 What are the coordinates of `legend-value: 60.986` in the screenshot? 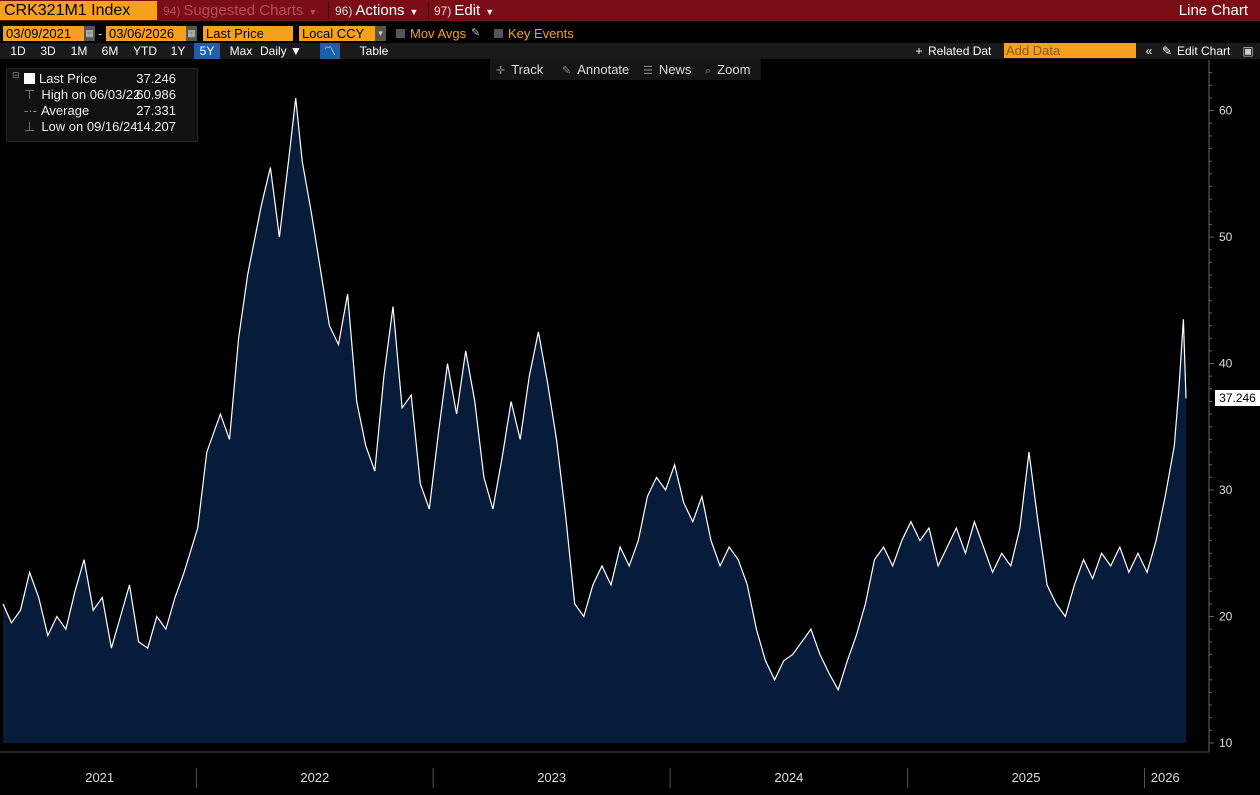 It's located at (156, 94).